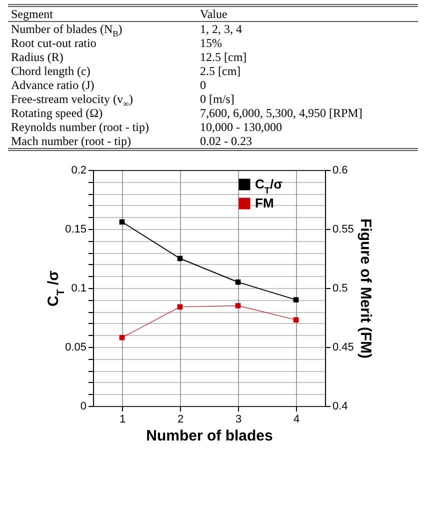  I want to click on text: Radius (R), so click(37, 57).